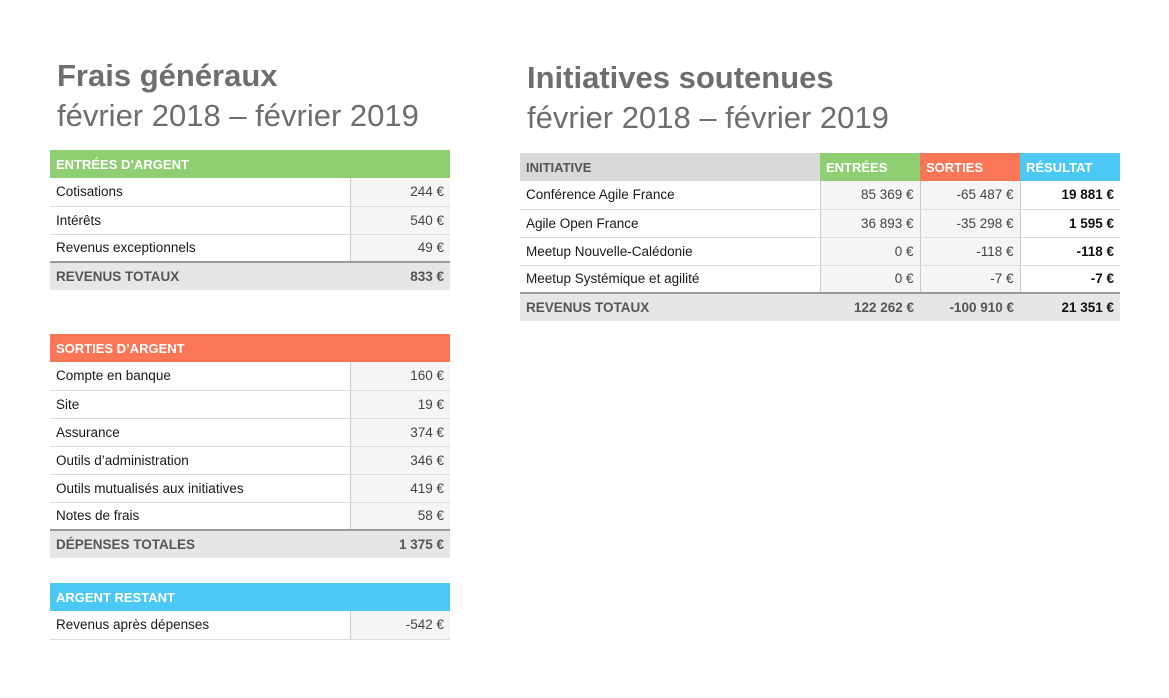  I want to click on table-row: Cotisations 244 €, so click(250, 192).